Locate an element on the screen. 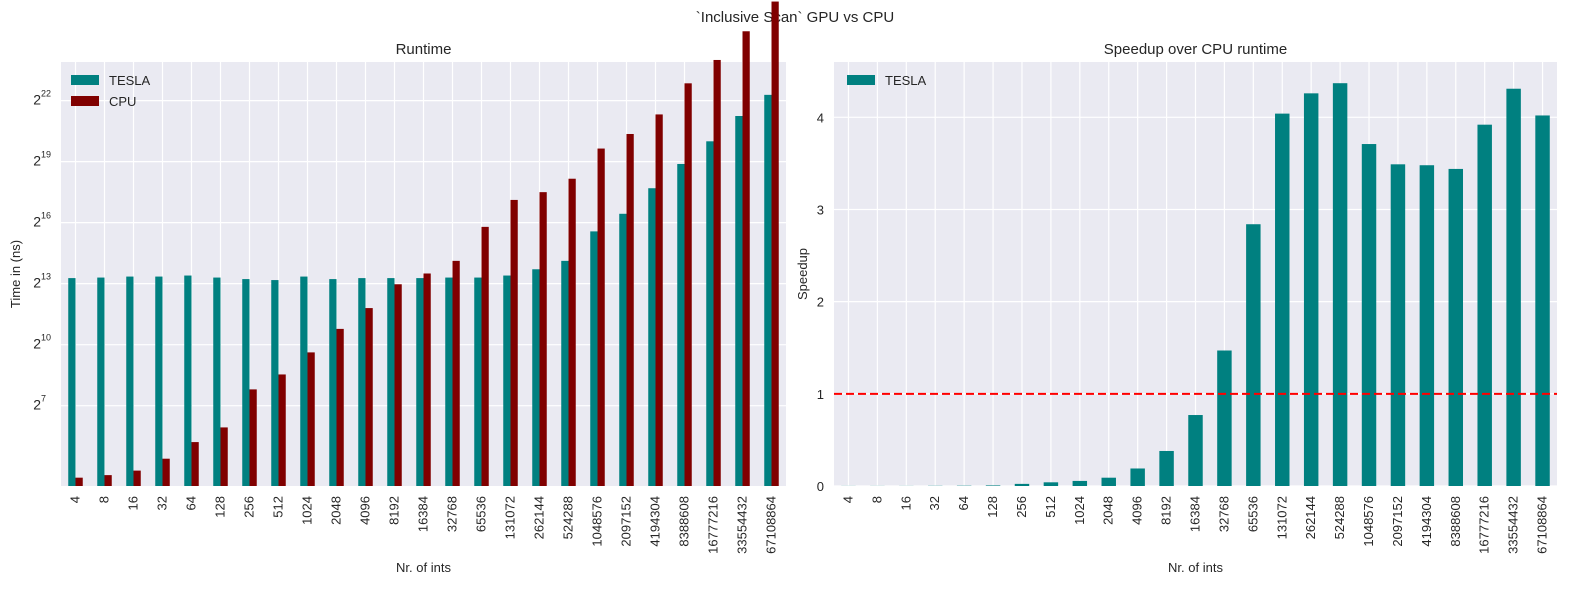 Image resolution: width=1590 pixels, height=593 pixels. legend-swatch-tesla is located at coordinates (85, 80).